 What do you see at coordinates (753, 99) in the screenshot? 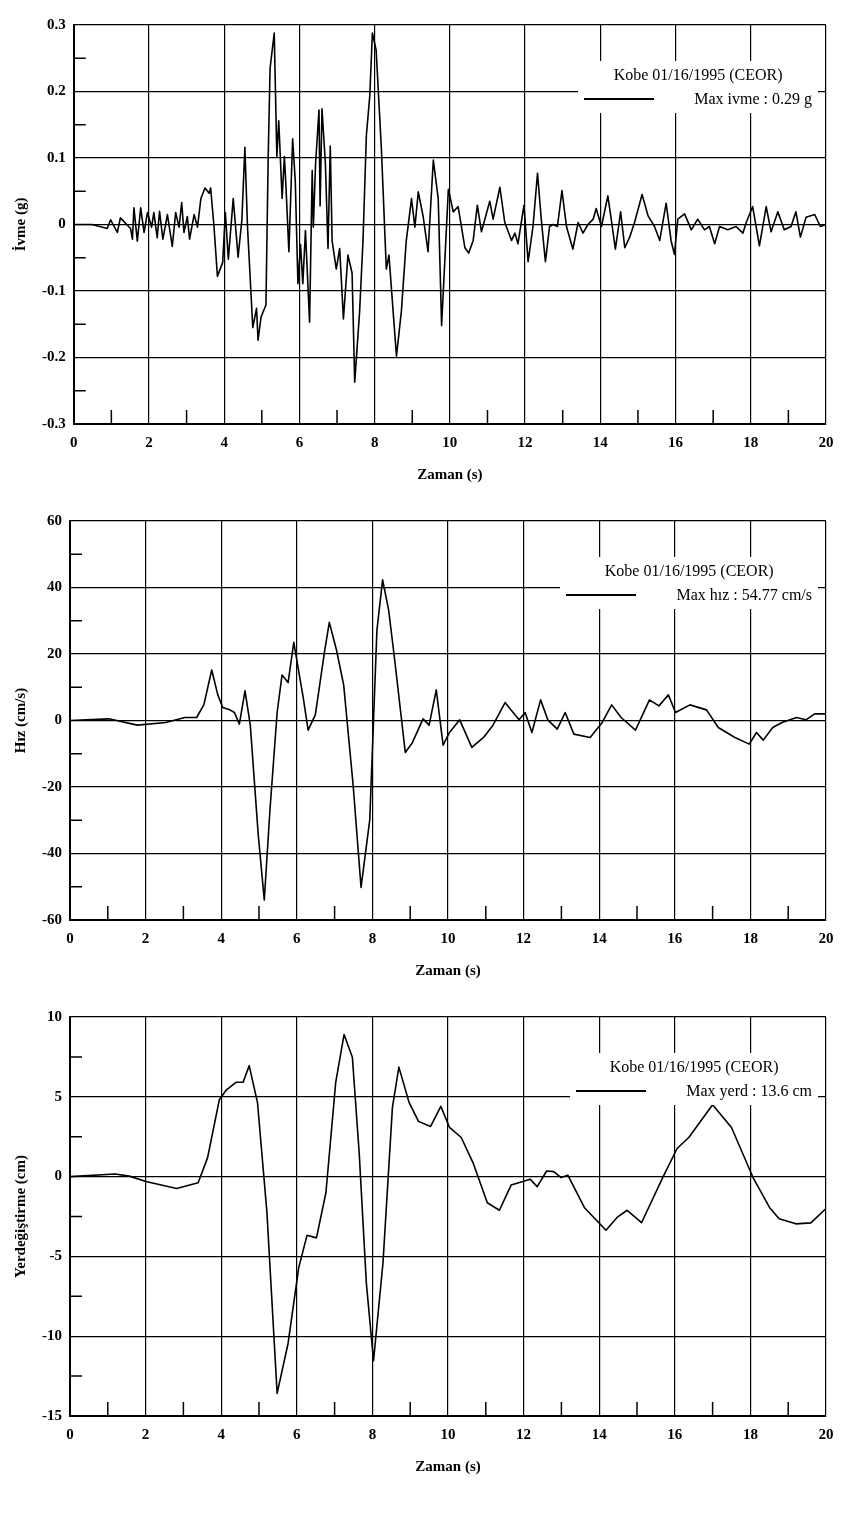
I see `text: Max ivme : 0.29 g` at bounding box center [753, 99].